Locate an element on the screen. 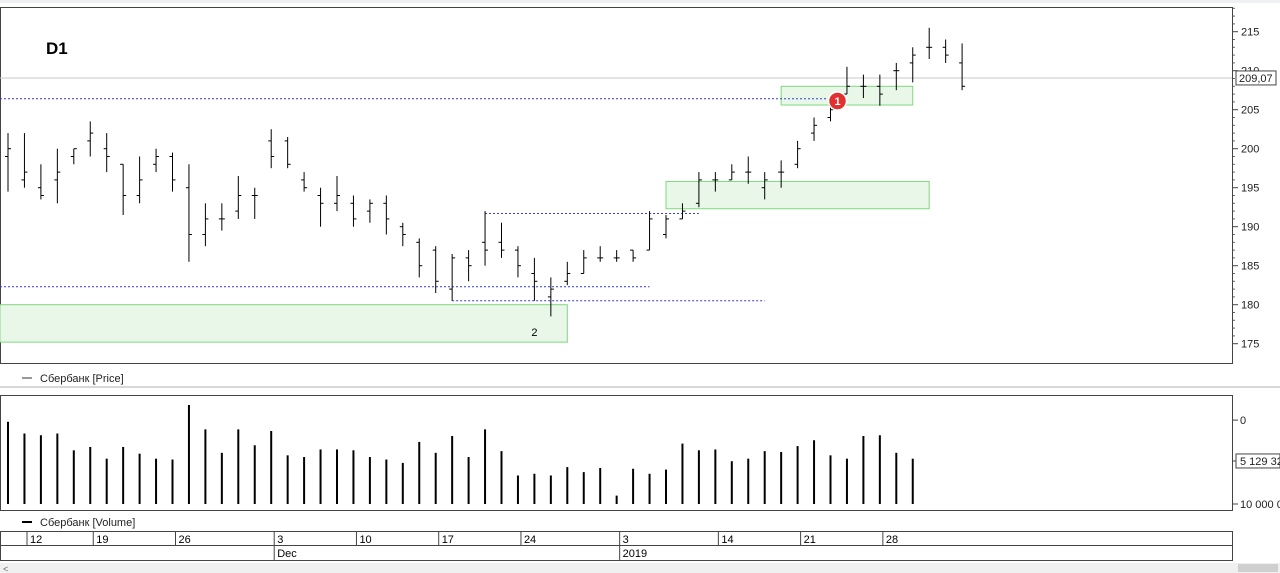 This screenshot has height=573, width=1280. date-tick-10: 21 is located at coordinates (810, 540).